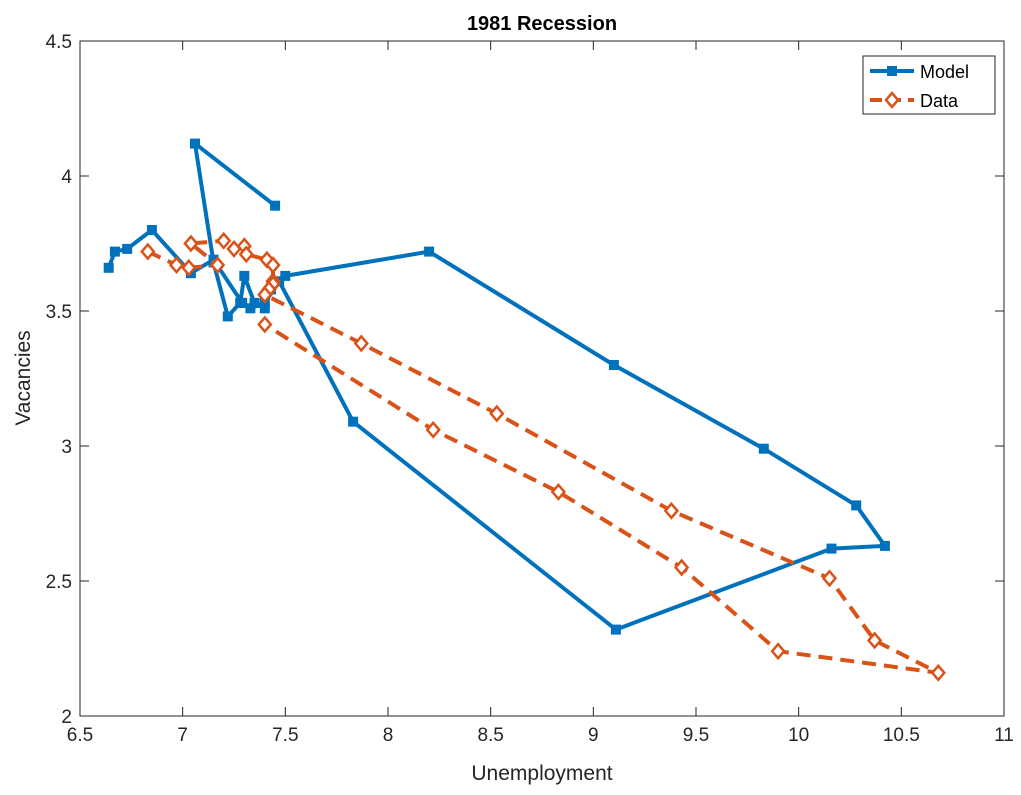  Describe the element at coordinates (944, 72) in the screenshot. I see `legend-model-label: Model` at that location.